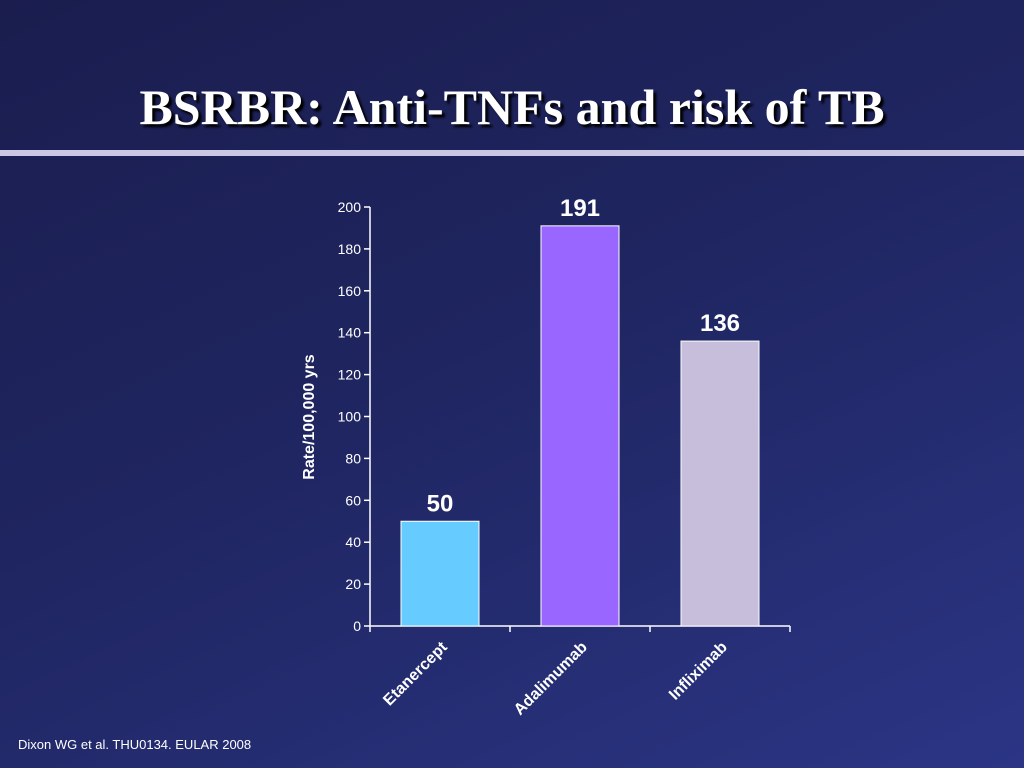  Describe the element at coordinates (698, 671) in the screenshot. I see `x-tick-label: Infliximab` at that location.